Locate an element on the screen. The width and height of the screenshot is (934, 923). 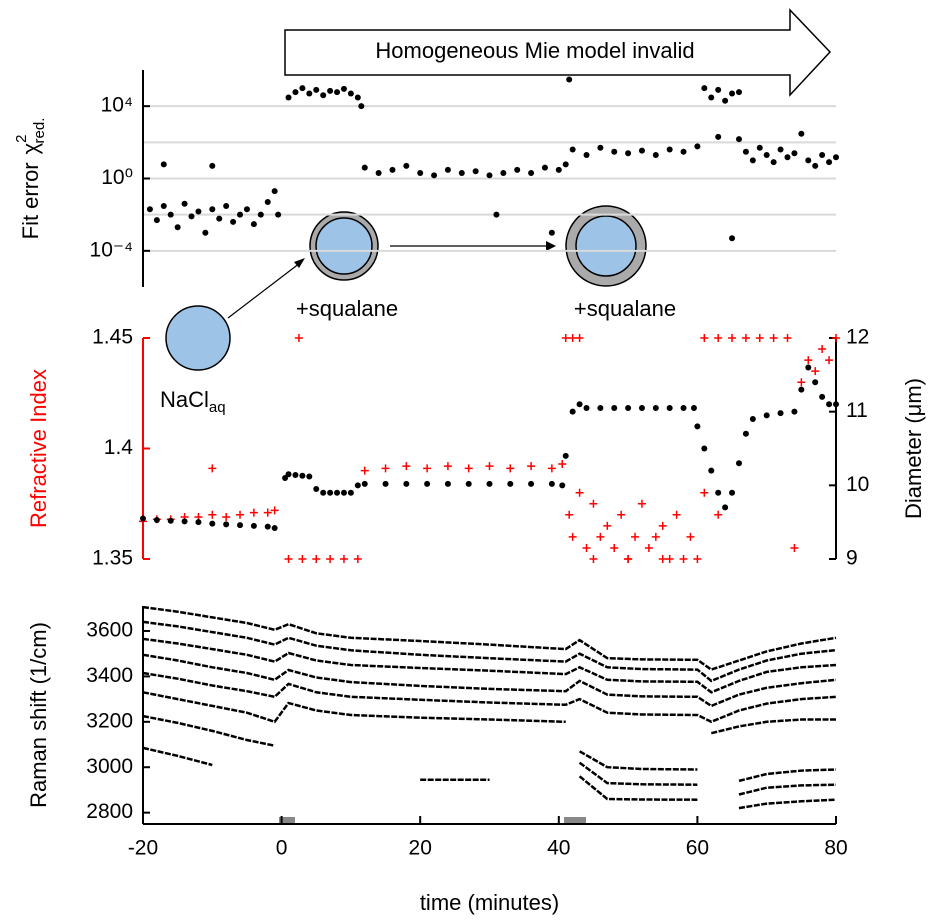
y-axis-label: Fit error χ2red. is located at coordinates (30, 179).